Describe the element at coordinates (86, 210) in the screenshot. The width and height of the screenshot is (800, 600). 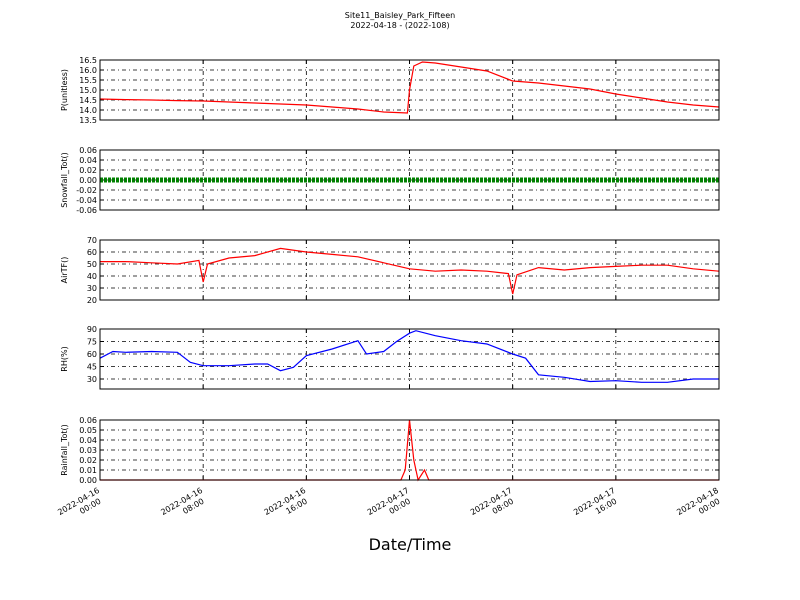
I see `y-tick-label: -0.06` at that location.